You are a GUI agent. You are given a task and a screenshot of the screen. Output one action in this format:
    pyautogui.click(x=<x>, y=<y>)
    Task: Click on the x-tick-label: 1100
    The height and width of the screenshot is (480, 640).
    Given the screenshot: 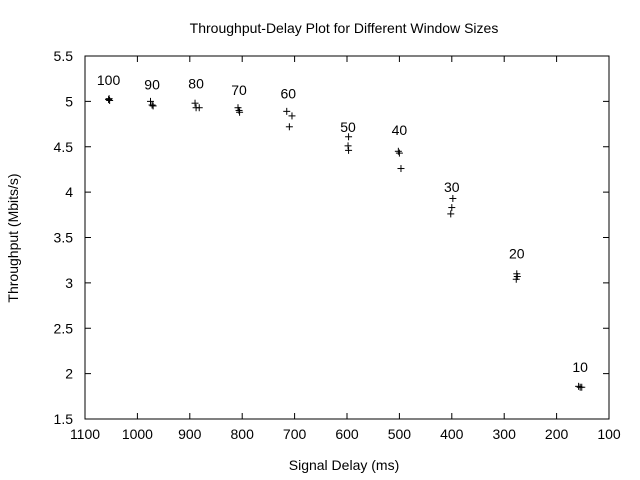 What is the action you would take?
    pyautogui.click(x=85, y=434)
    